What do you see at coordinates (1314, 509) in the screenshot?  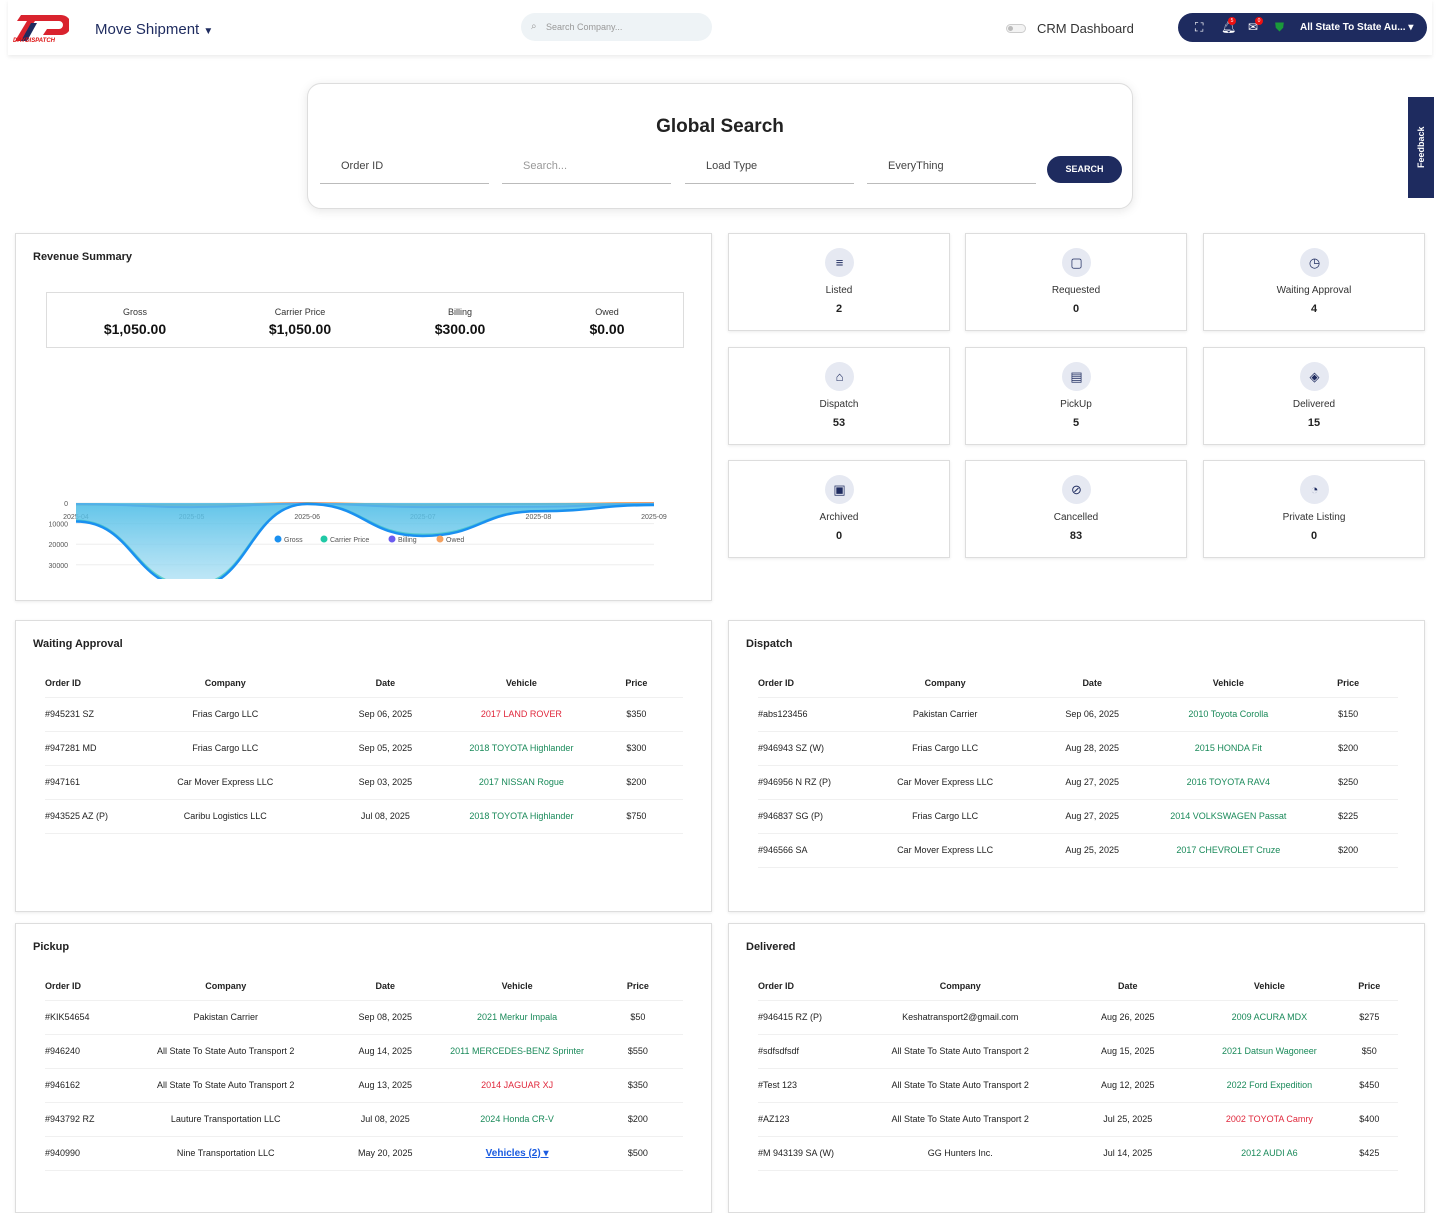 I see `status-card-private-listing: ◔ Private Listing 0` at bounding box center [1314, 509].